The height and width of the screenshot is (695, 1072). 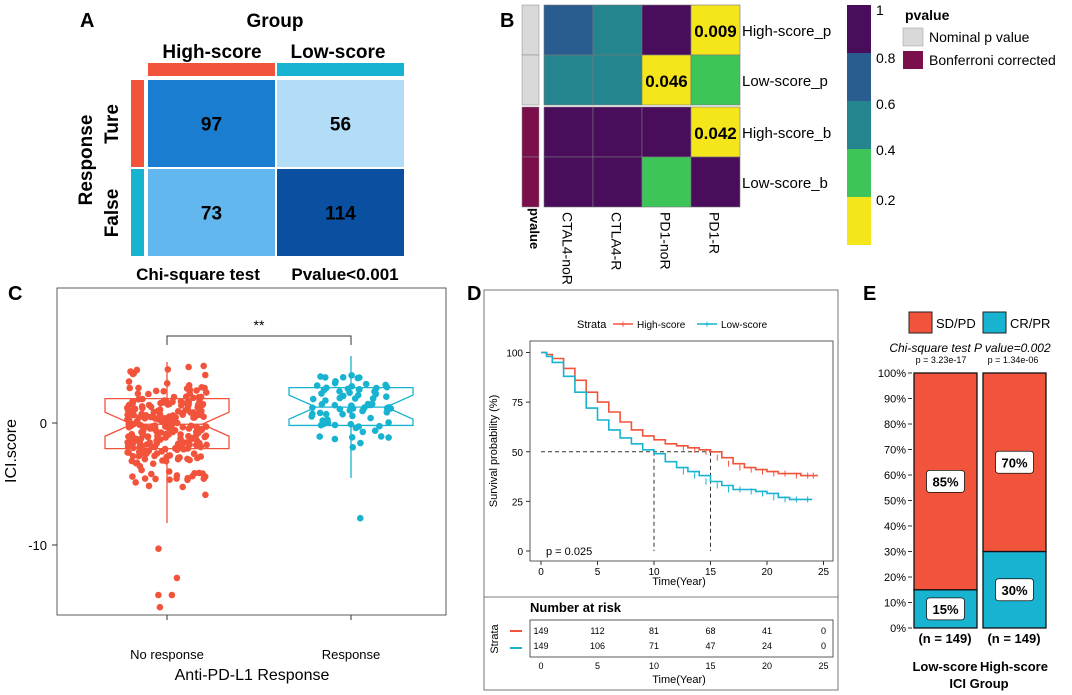 I want to click on e-n-high: (n = 149), so click(x=1013, y=638).